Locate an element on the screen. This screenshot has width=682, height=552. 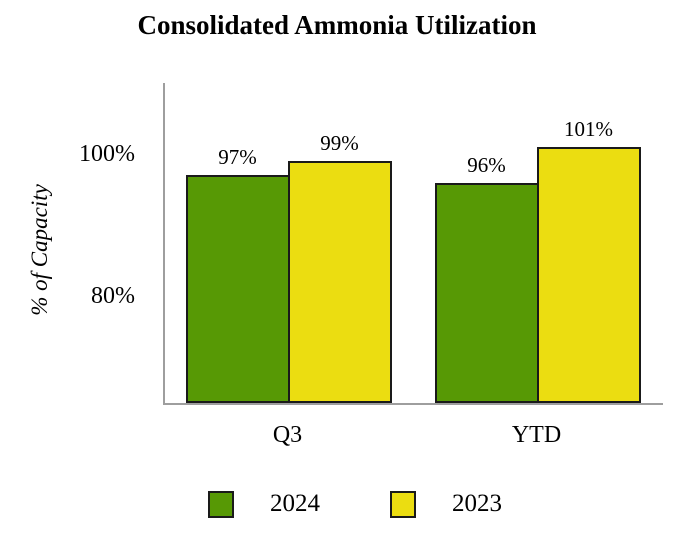
bar-2024-q3 is located at coordinates (237, 289).